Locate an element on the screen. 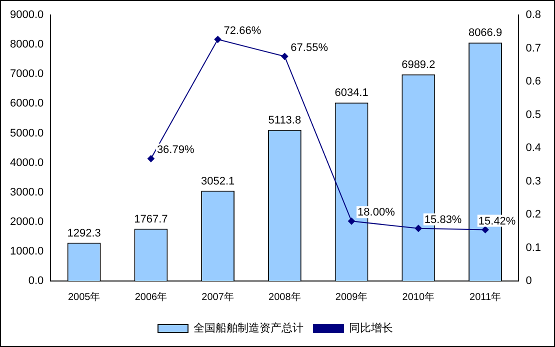 This screenshot has height=347, width=555. y2-tick-label: 0.6 is located at coordinates (534, 82).